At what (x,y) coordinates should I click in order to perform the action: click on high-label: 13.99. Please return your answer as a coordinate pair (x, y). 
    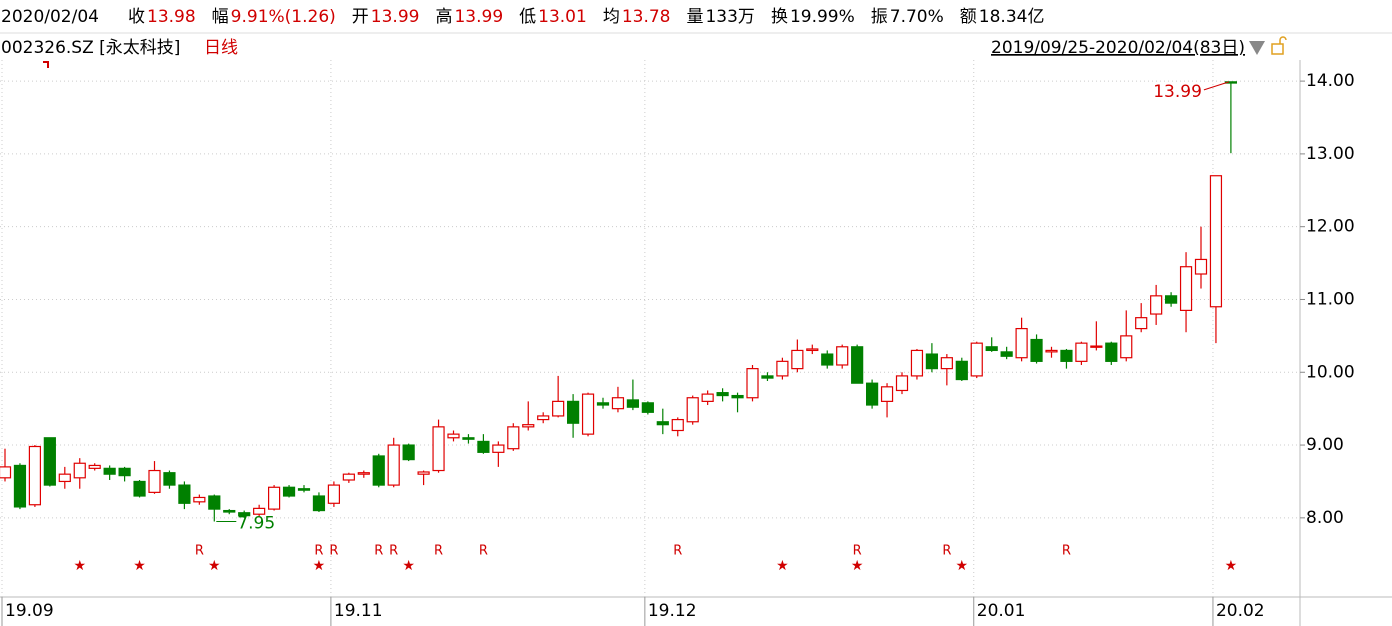
    Looking at the image, I should click on (1177, 92).